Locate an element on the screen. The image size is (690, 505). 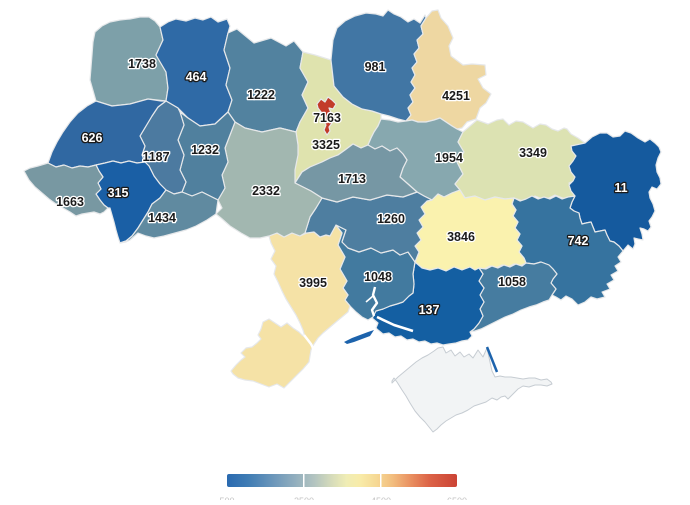
svg-text: 1222 is located at coordinates (261, 95).